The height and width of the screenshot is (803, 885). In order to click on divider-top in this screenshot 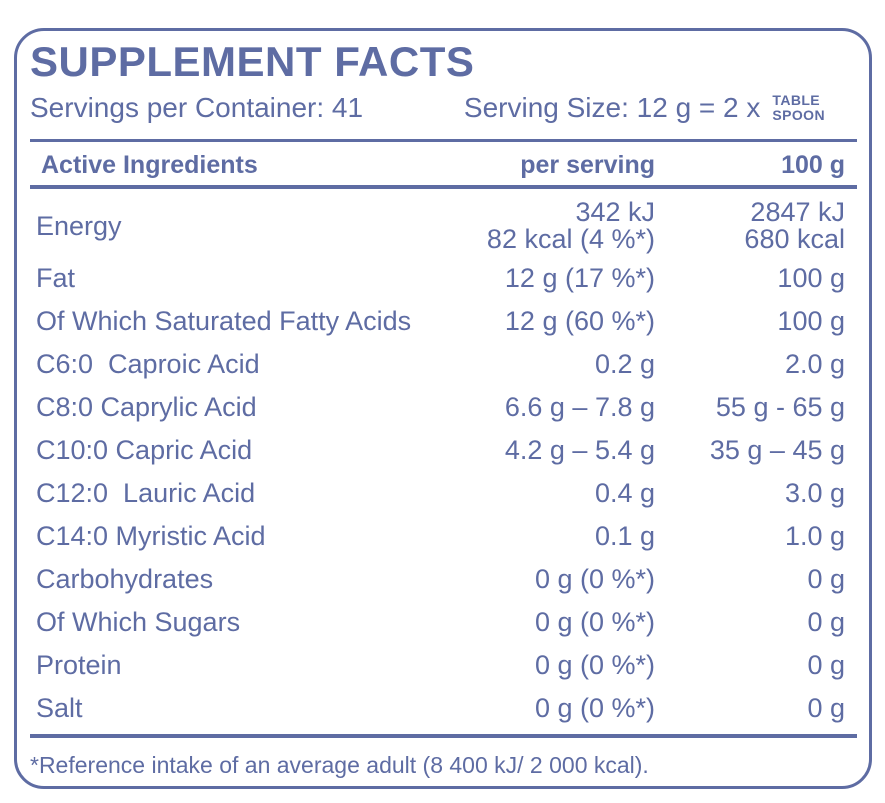, I will do `click(443, 140)`.